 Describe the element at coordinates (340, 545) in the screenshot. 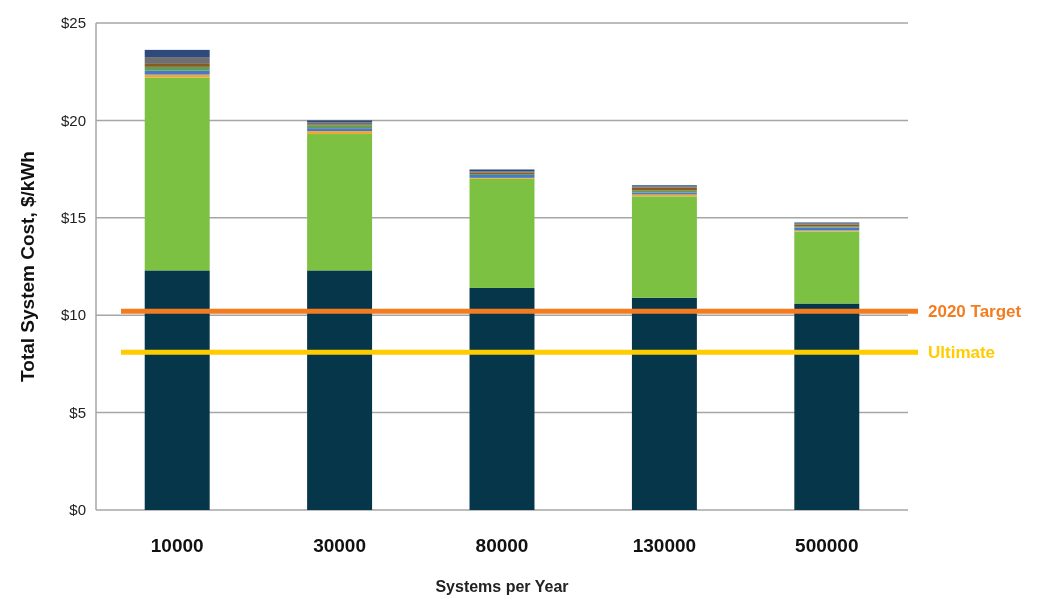

I see `x-tick-label: 30000` at that location.